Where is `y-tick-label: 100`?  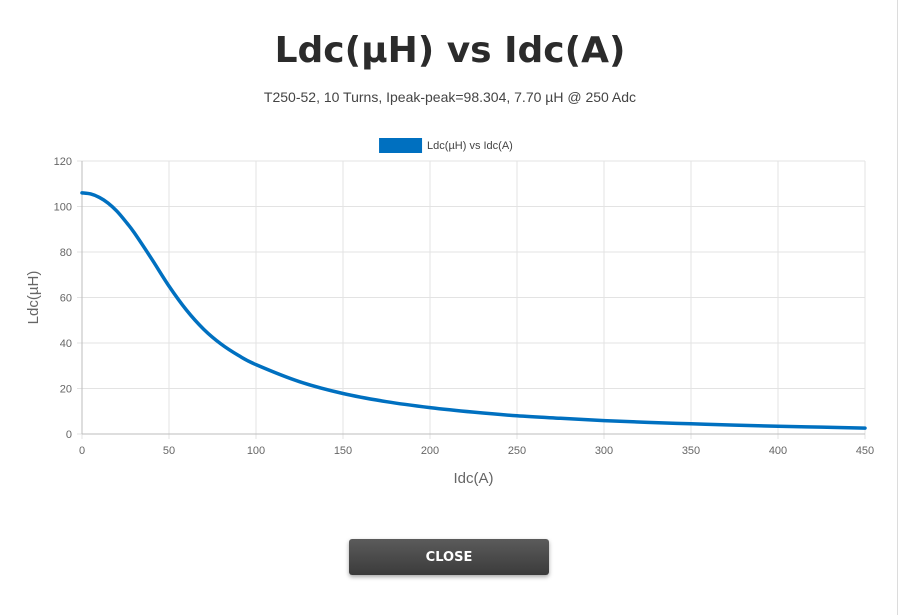 y-tick-label: 100 is located at coordinates (63, 208).